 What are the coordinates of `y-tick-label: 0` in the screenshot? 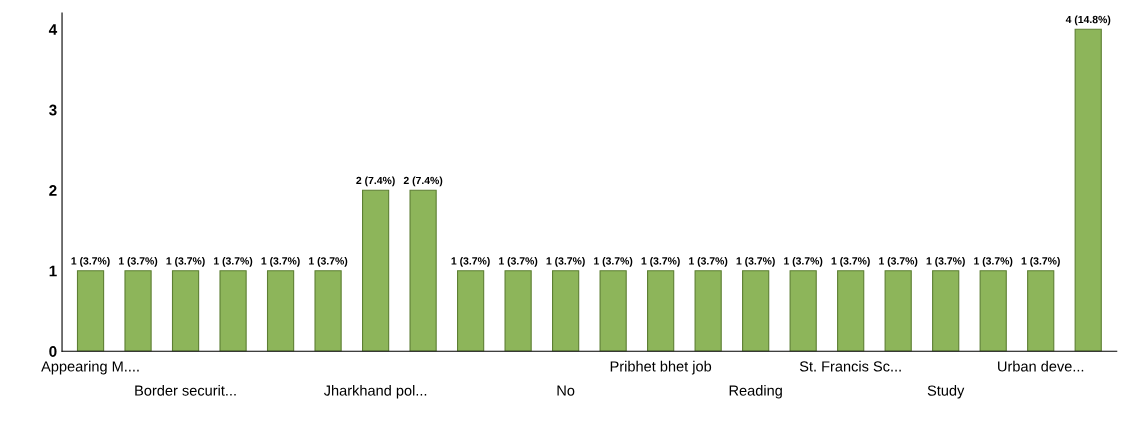 It's located at (53, 351).